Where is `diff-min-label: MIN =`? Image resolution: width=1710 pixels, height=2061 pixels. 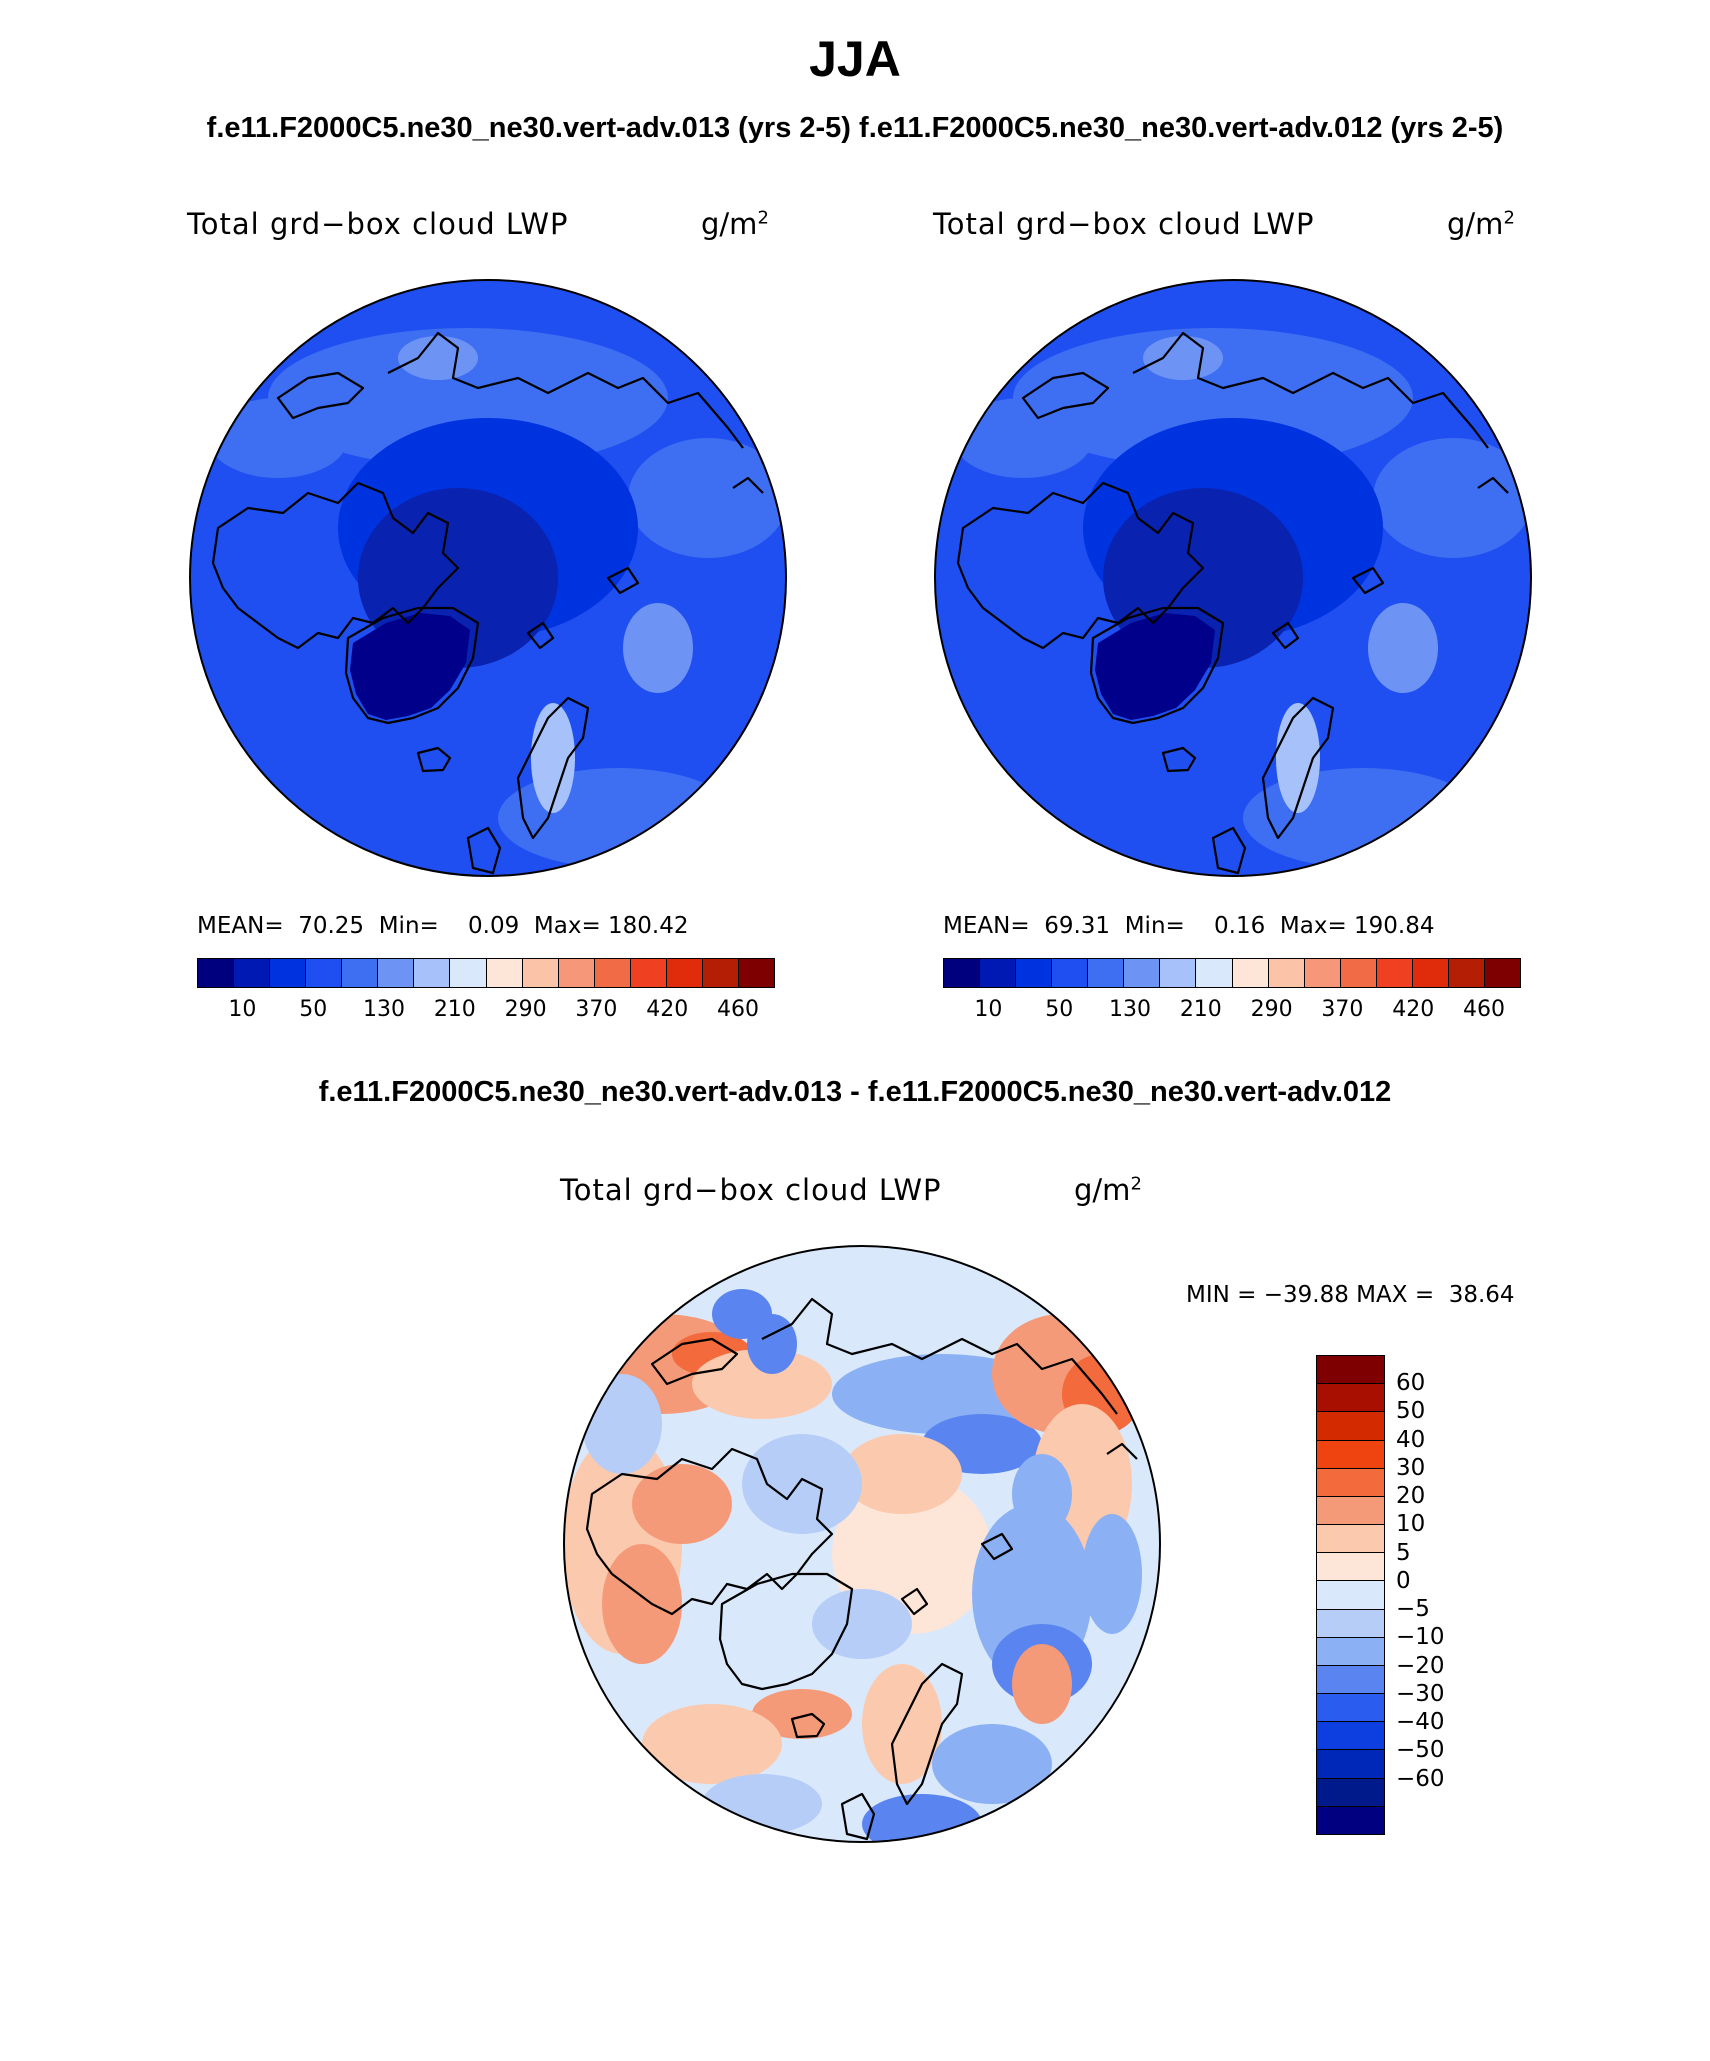 diff-min-label: MIN = is located at coordinates (1221, 1295).